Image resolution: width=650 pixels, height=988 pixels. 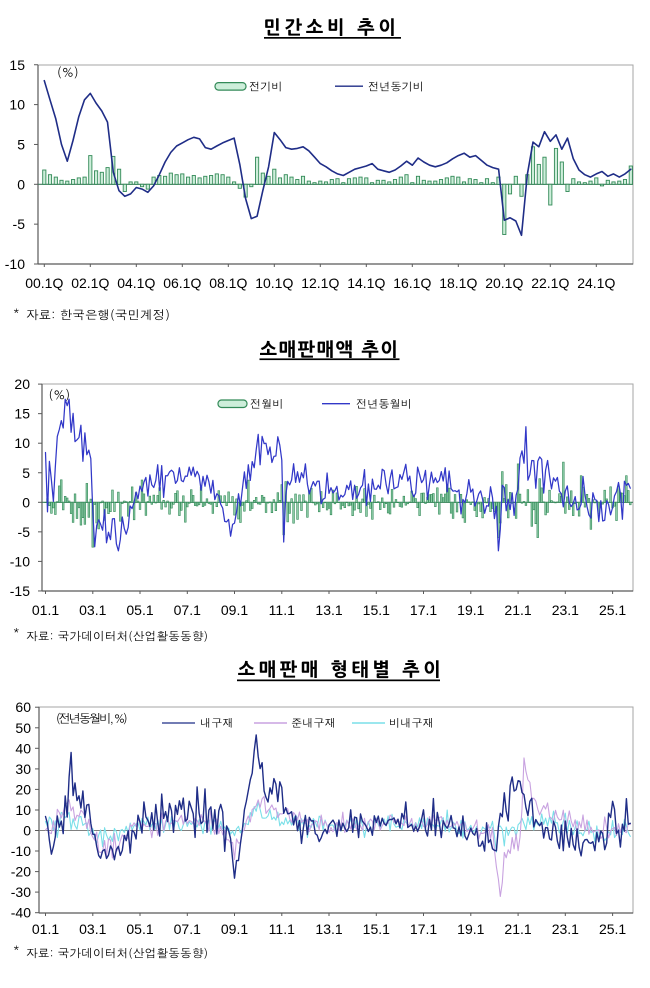 I want to click on svg-text: 18.1Q, so click(x=458, y=283).